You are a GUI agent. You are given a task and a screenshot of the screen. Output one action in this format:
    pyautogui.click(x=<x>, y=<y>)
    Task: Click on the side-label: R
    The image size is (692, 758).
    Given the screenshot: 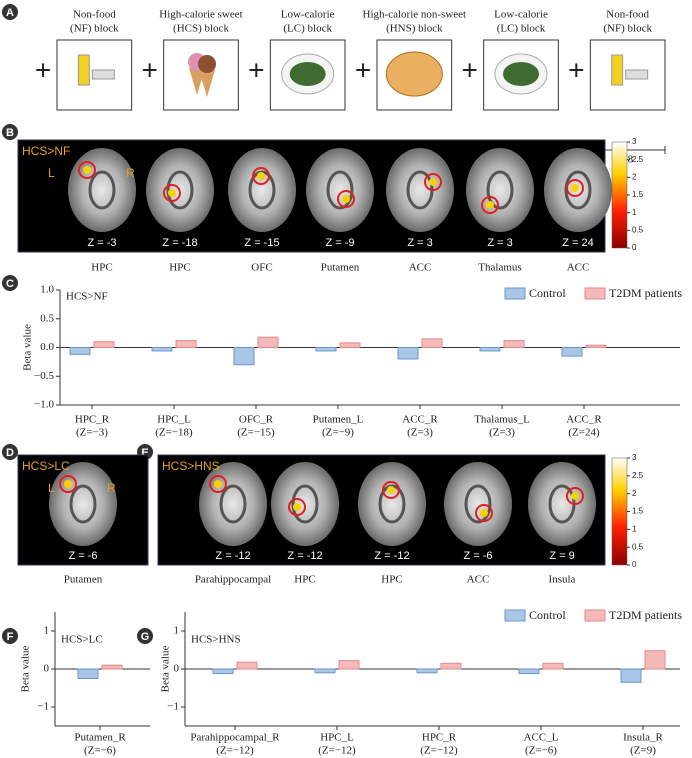 What is the action you would take?
    pyautogui.click(x=111, y=488)
    